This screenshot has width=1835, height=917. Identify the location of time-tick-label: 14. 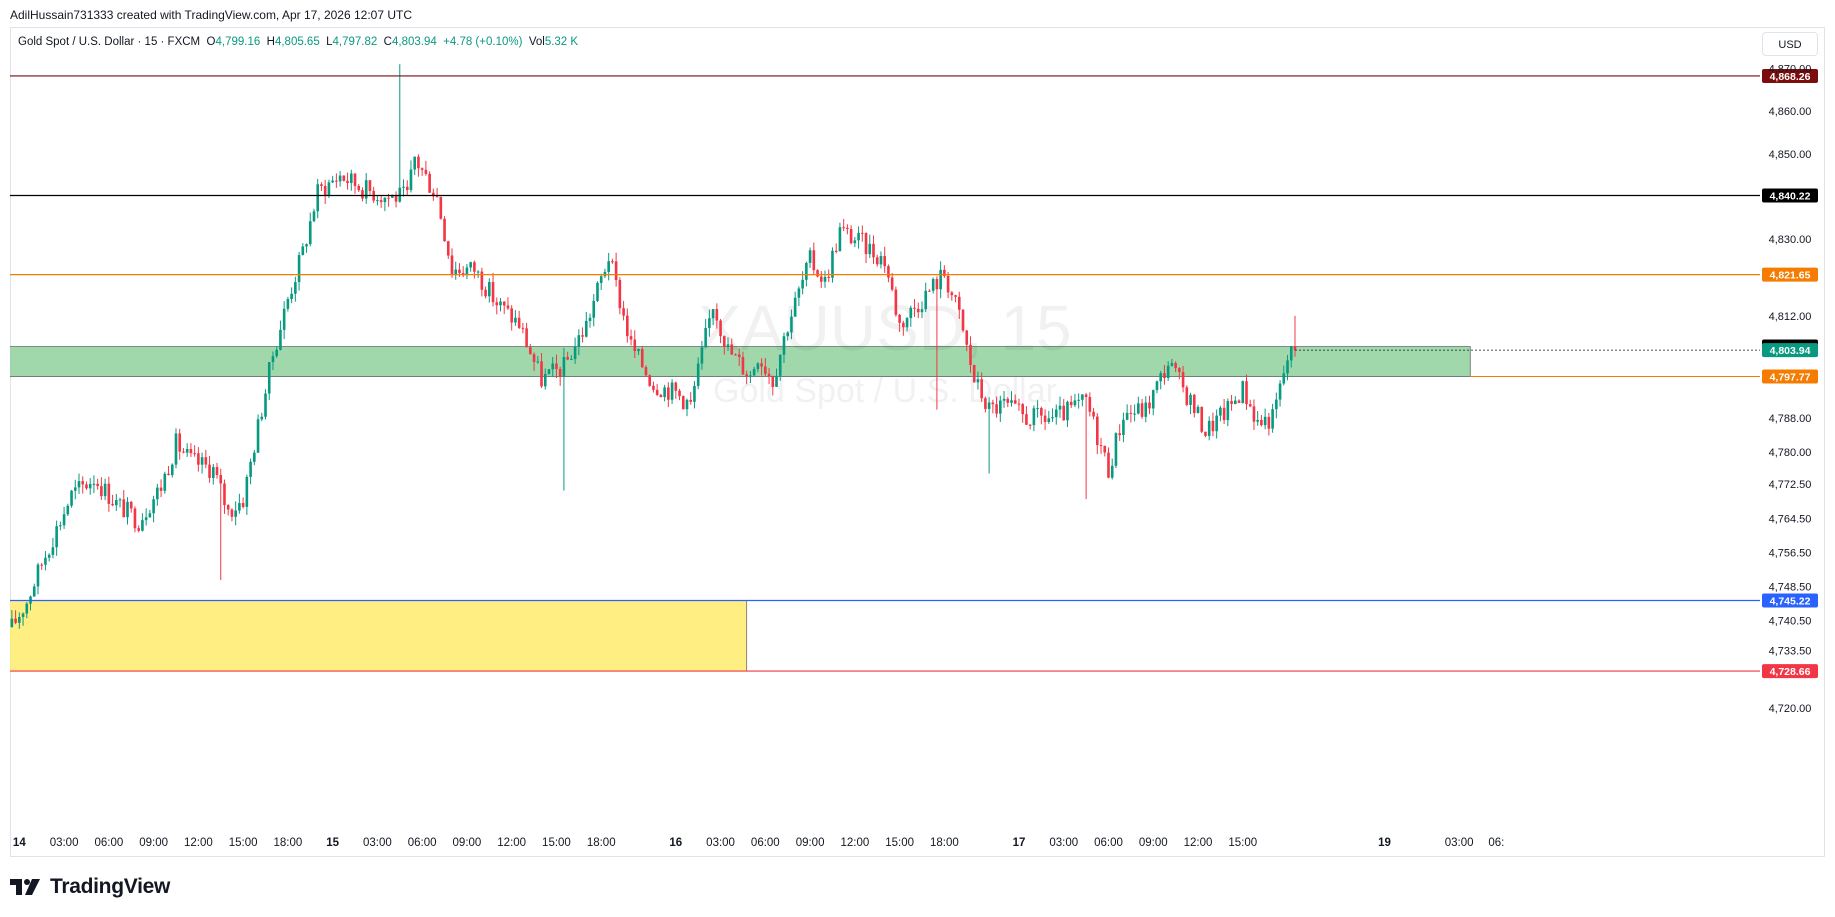
(19, 843).